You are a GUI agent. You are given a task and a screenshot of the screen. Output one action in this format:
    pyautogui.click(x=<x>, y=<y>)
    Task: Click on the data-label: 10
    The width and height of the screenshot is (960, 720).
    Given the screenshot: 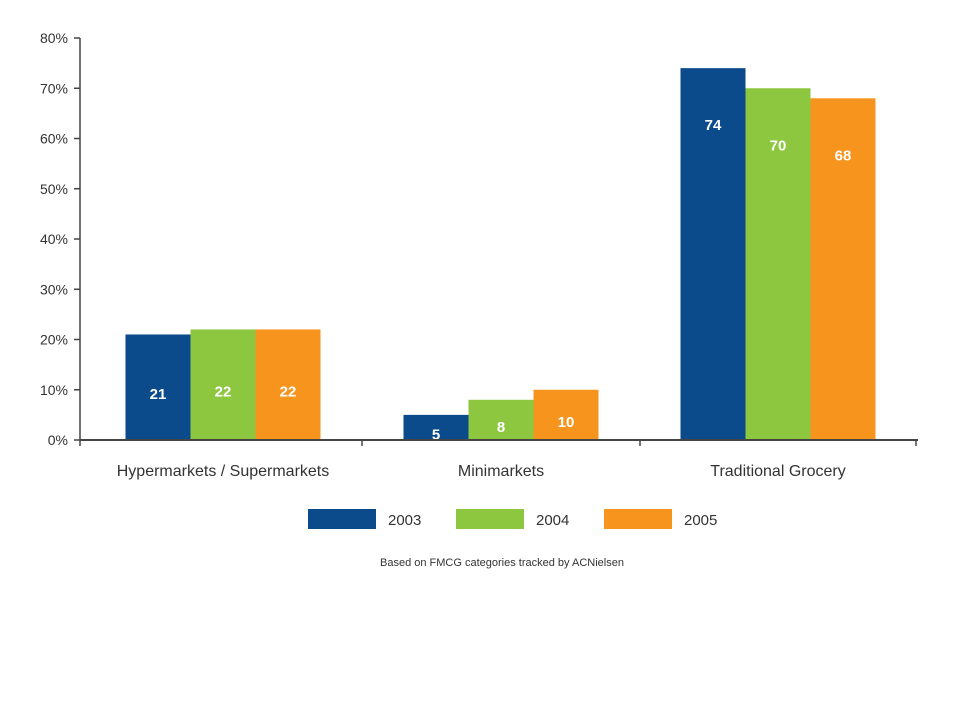 What is the action you would take?
    pyautogui.click(x=566, y=422)
    